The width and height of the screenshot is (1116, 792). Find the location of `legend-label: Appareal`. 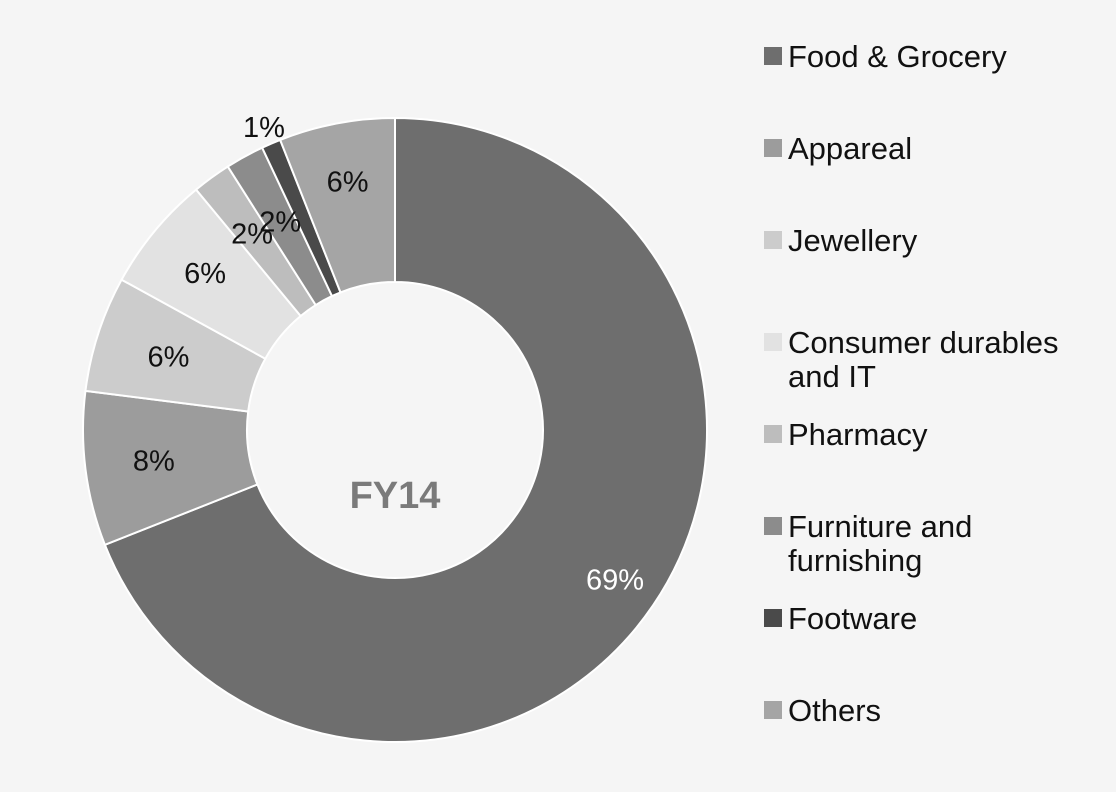

legend-label: Appareal is located at coordinates (850, 148).